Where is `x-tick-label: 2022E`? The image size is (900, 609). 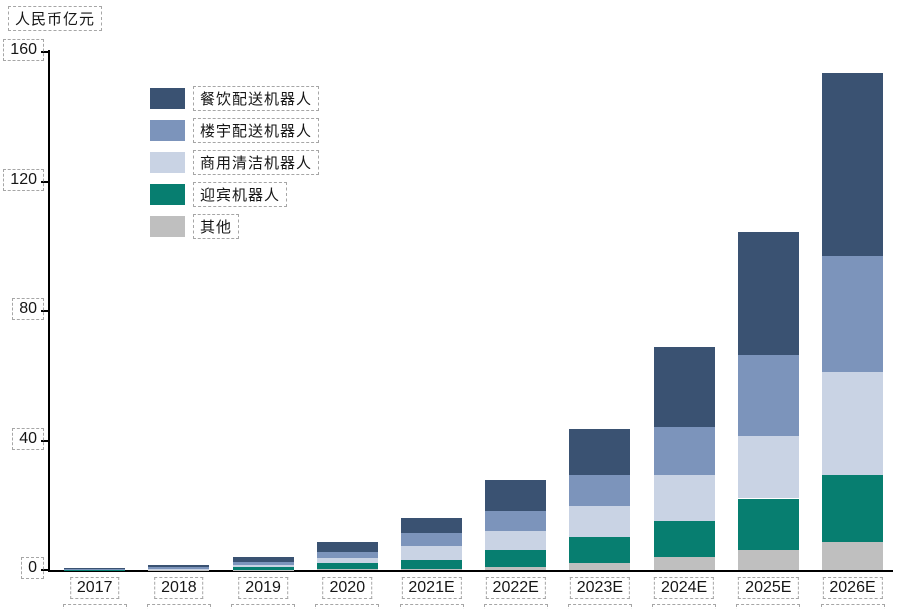
x-tick-label: 2022E is located at coordinates (515, 588).